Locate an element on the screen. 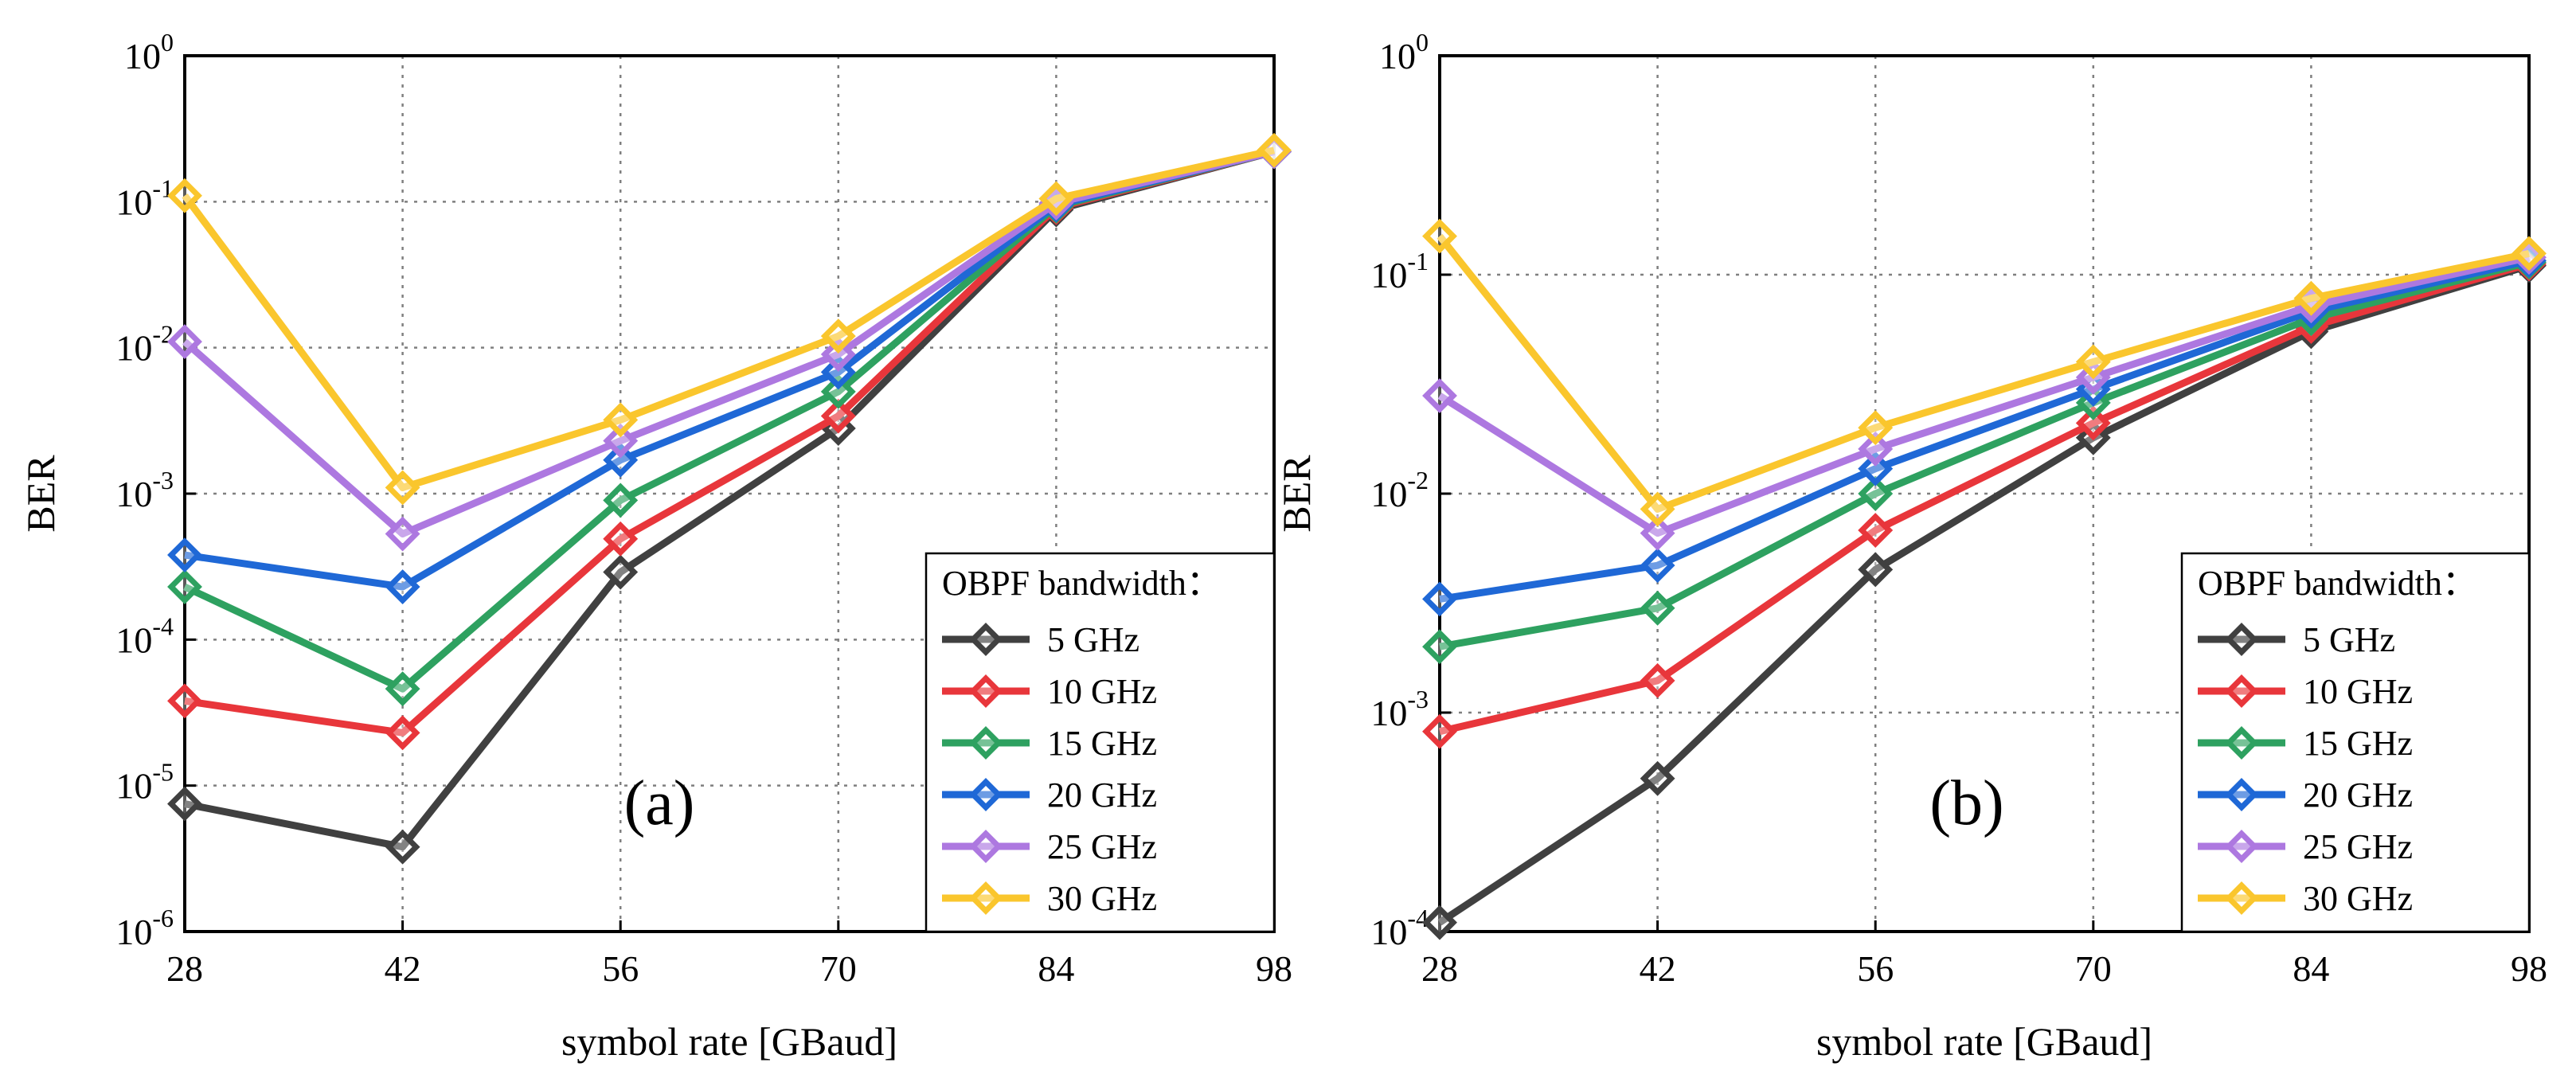 Image resolution: width=2576 pixels, height=1090 pixels. y-tick-label: 10⁻⁴ is located at coordinates (145, 635).